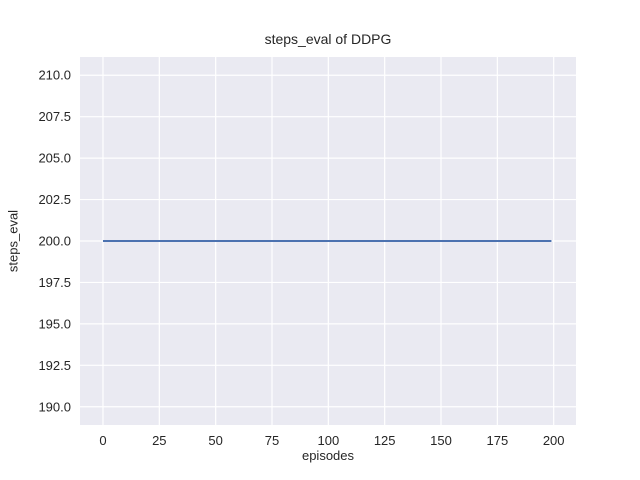  What do you see at coordinates (54, 406) in the screenshot?
I see `y-tick-label: 190.0` at bounding box center [54, 406].